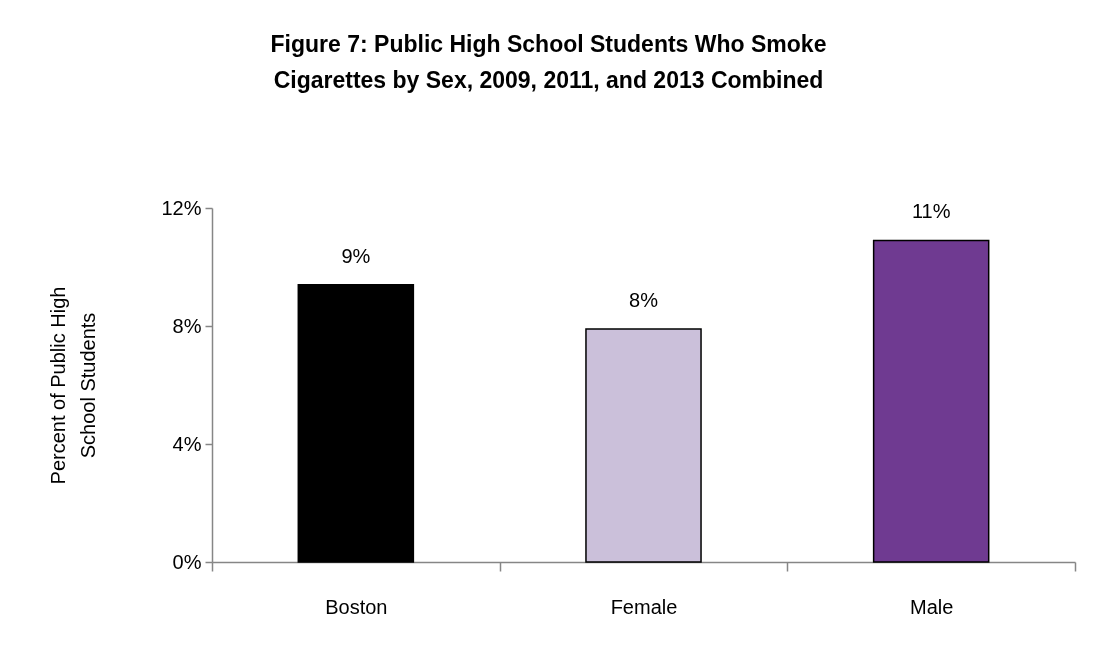 The height and width of the screenshot is (645, 1095). I want to click on data-label: 11%, so click(931, 211).